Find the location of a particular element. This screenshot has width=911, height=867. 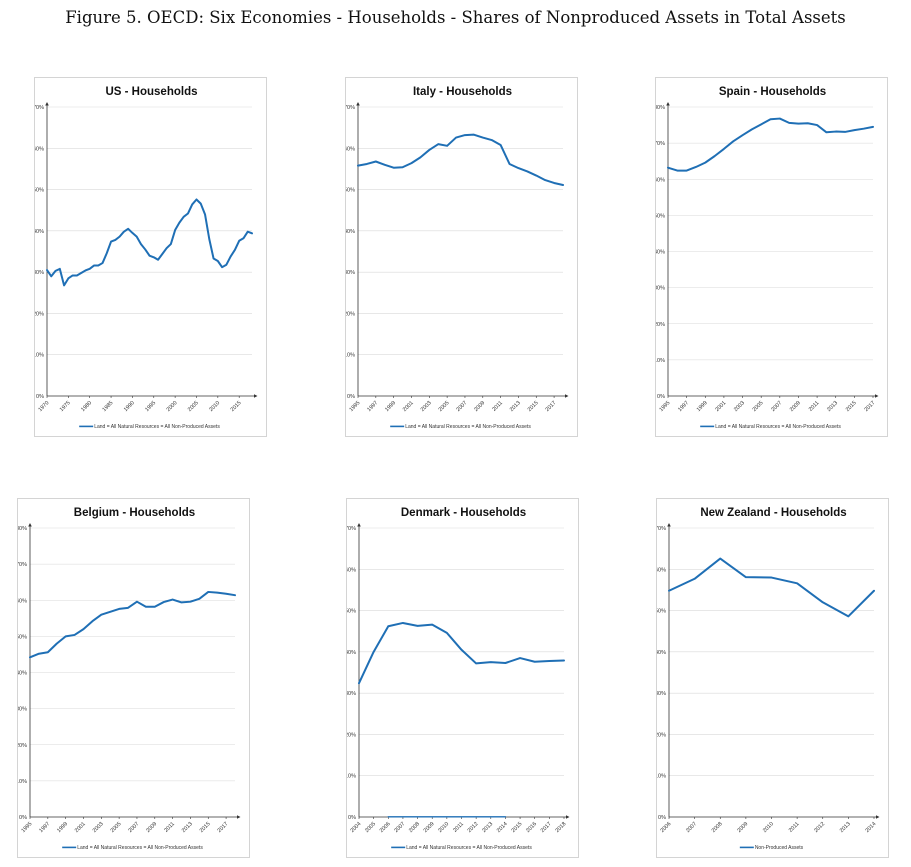

chart-title: Belgium - Households is located at coordinates (134, 513).